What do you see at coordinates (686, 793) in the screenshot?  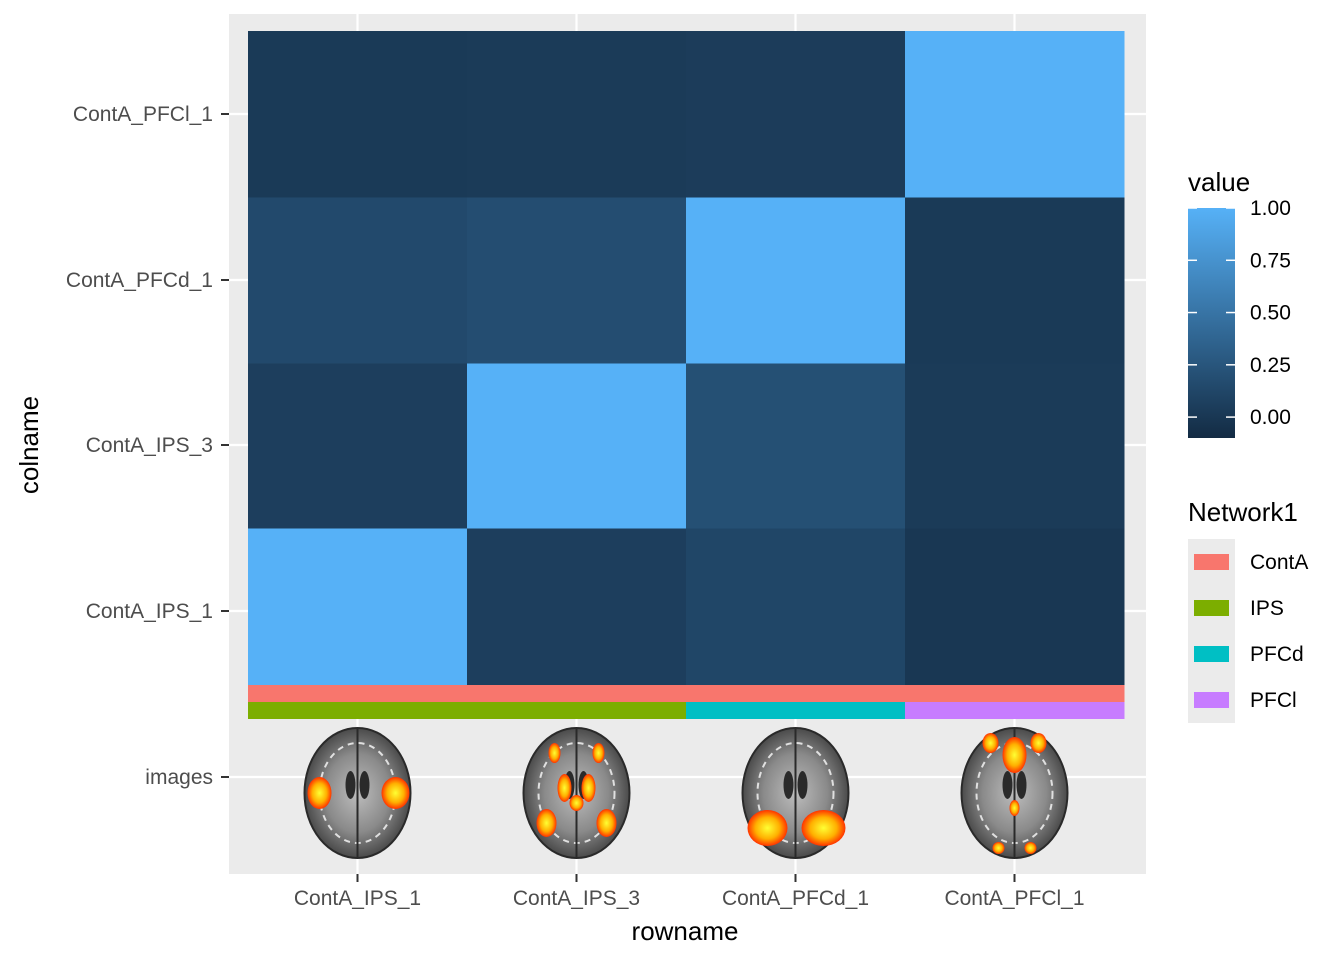 I see `brain-images` at bounding box center [686, 793].